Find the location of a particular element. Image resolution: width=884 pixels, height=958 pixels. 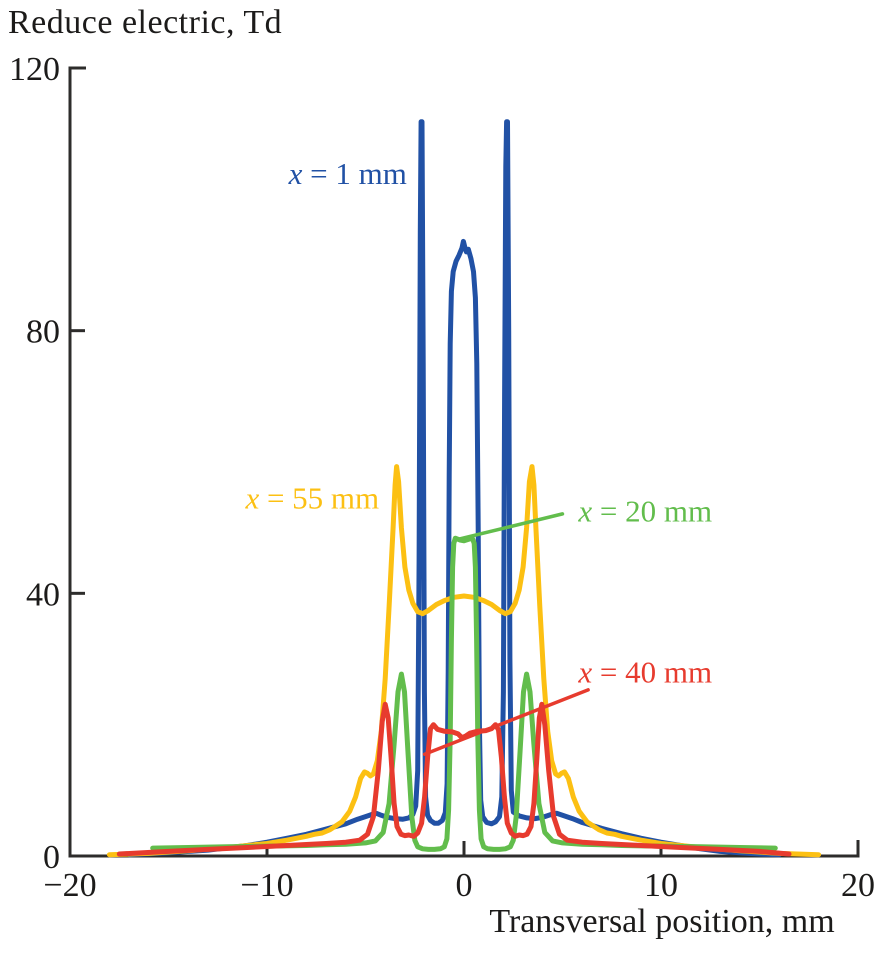

label-x55mm-text: = 55 mm is located at coordinates (319, 497).